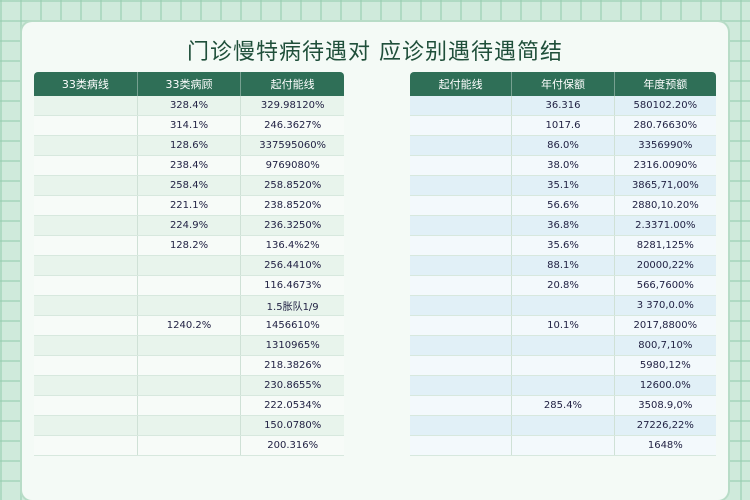 The image size is (750, 500). Describe the element at coordinates (664, 125) in the screenshot. I see `table-cell-3: 280.76630%` at that location.